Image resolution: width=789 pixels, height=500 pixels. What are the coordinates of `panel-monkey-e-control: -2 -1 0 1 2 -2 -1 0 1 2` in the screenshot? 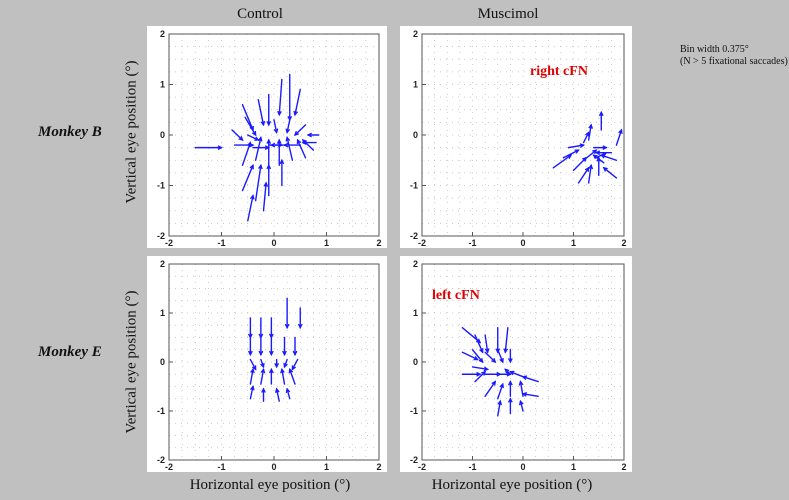 It's located at (267, 364).